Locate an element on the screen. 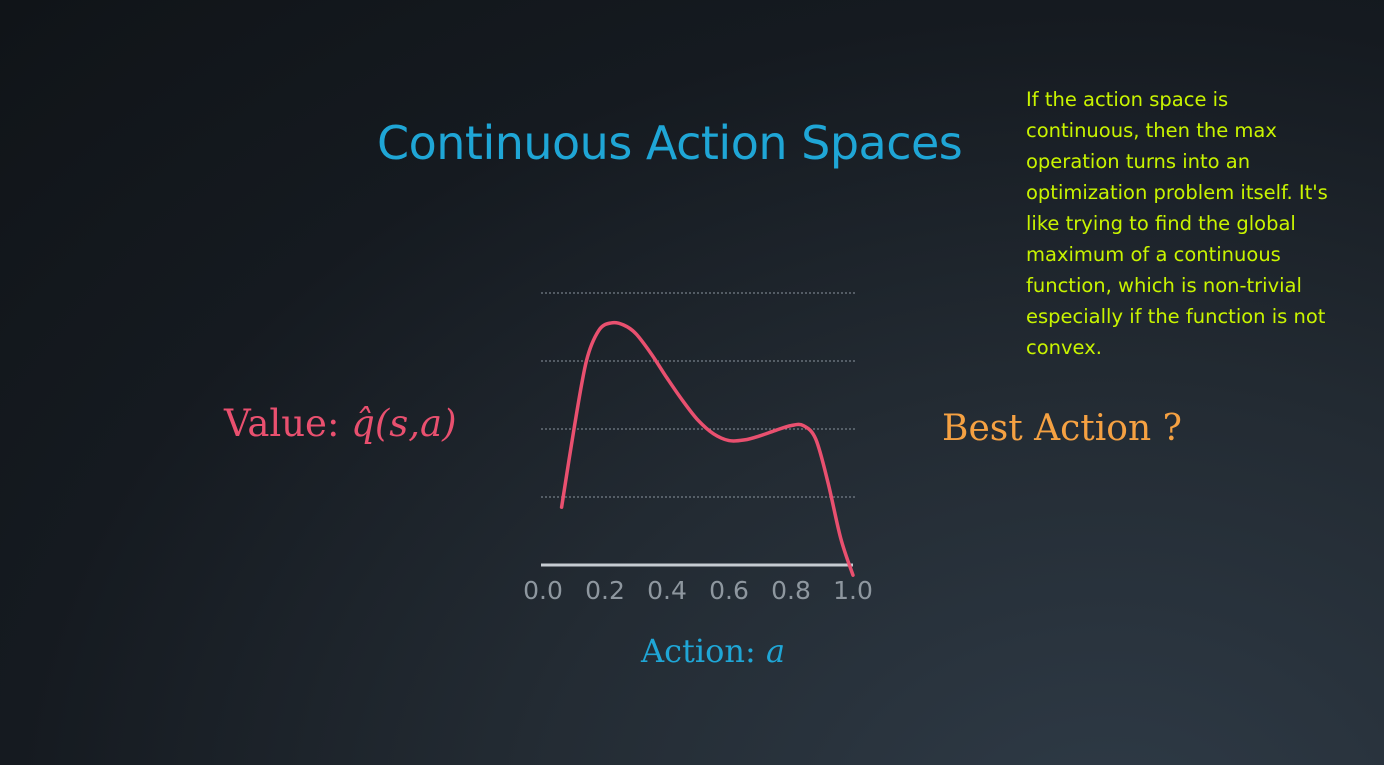  x-tick-label: 0.6 is located at coordinates (729, 590).